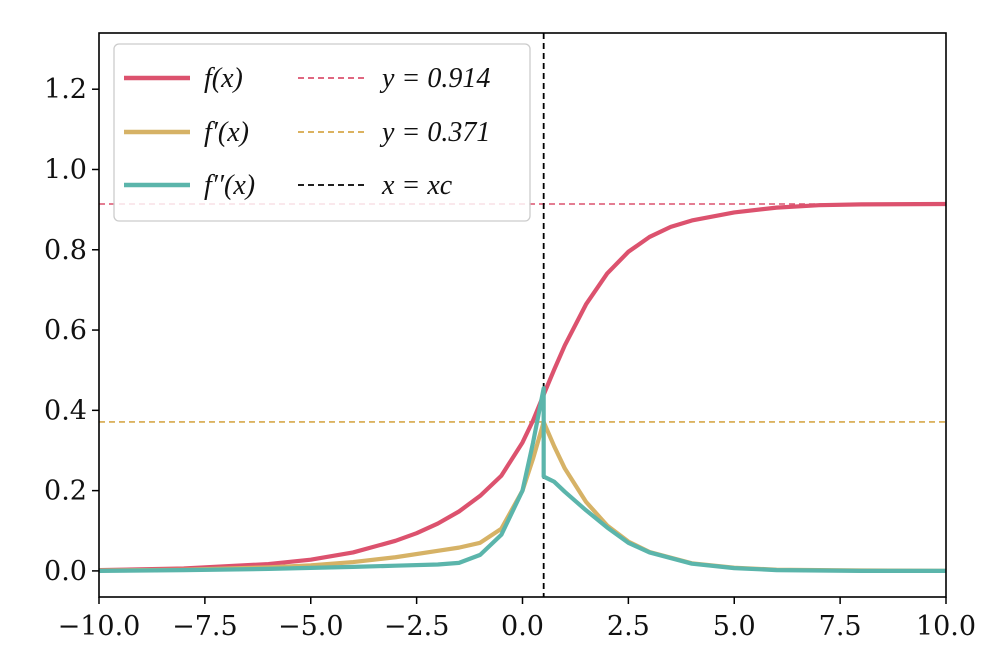 This screenshot has height=664, width=996. Describe the element at coordinates (65, 250) in the screenshot. I see `y-tick-label: 0.8` at that location.